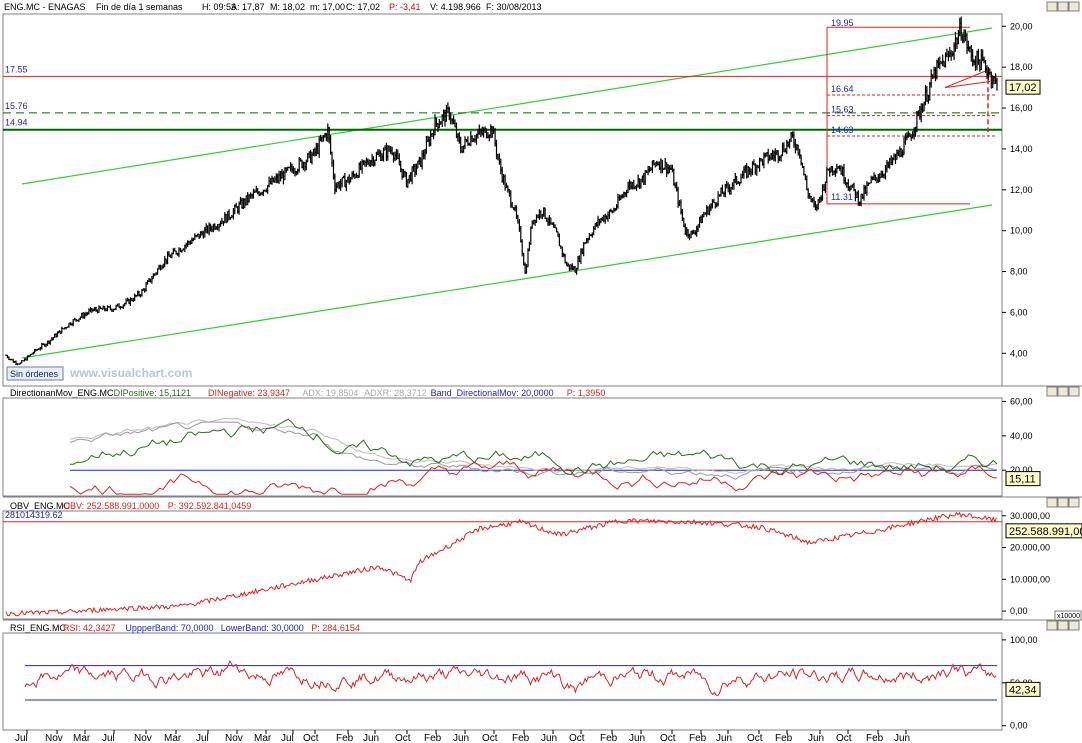  What do you see at coordinates (219, 7) in the screenshot?
I see `header-time: H: 09:53` at bounding box center [219, 7].